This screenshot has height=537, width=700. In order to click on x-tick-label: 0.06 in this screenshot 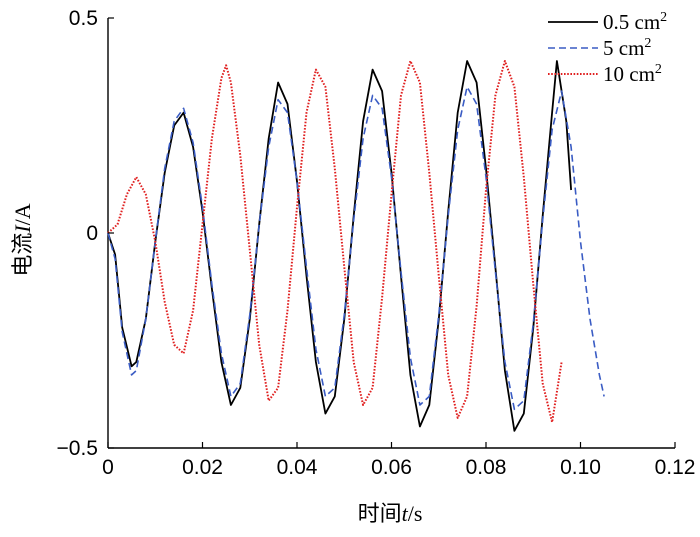, I will do `click(391, 467)`.